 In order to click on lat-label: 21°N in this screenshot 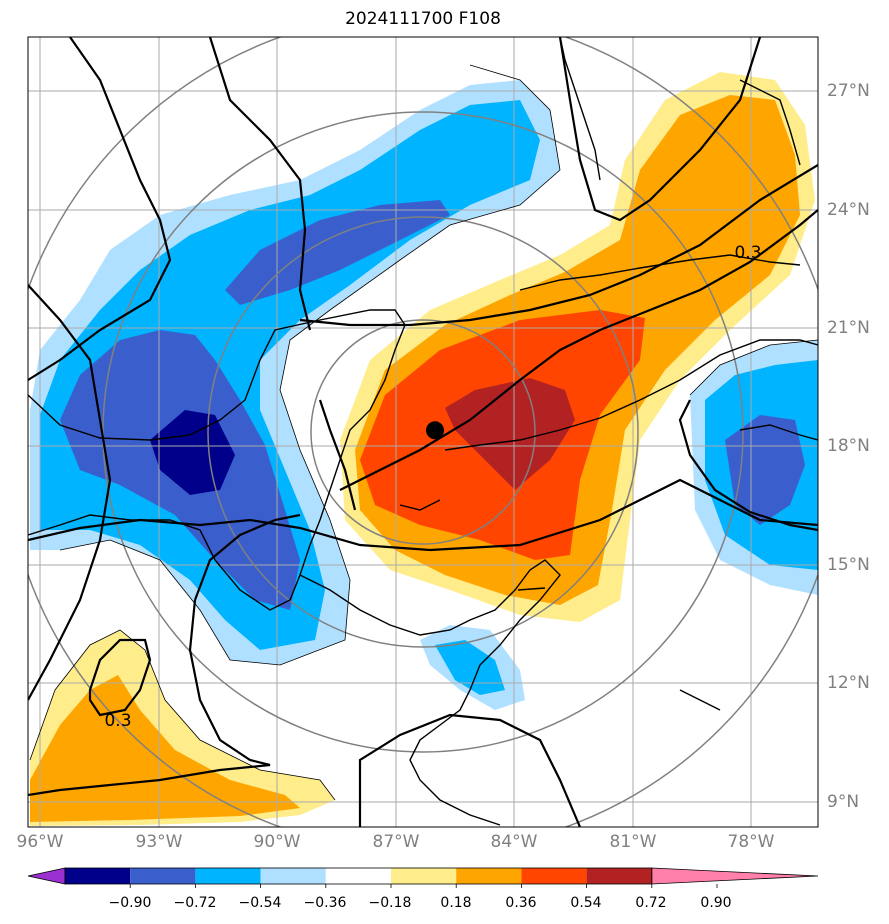, I will do `click(848, 328)`.